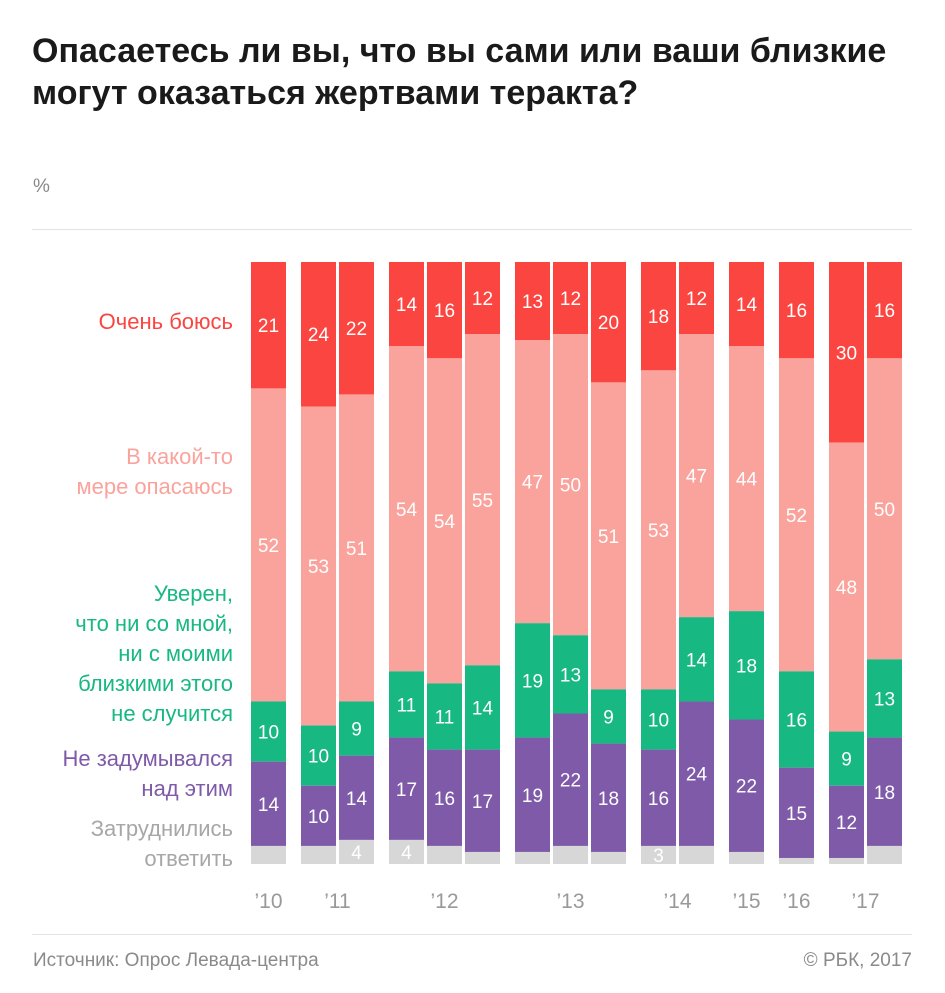 Image resolution: width=945 pixels, height=993 pixels. I want to click on value-label: 13, so click(532, 302).